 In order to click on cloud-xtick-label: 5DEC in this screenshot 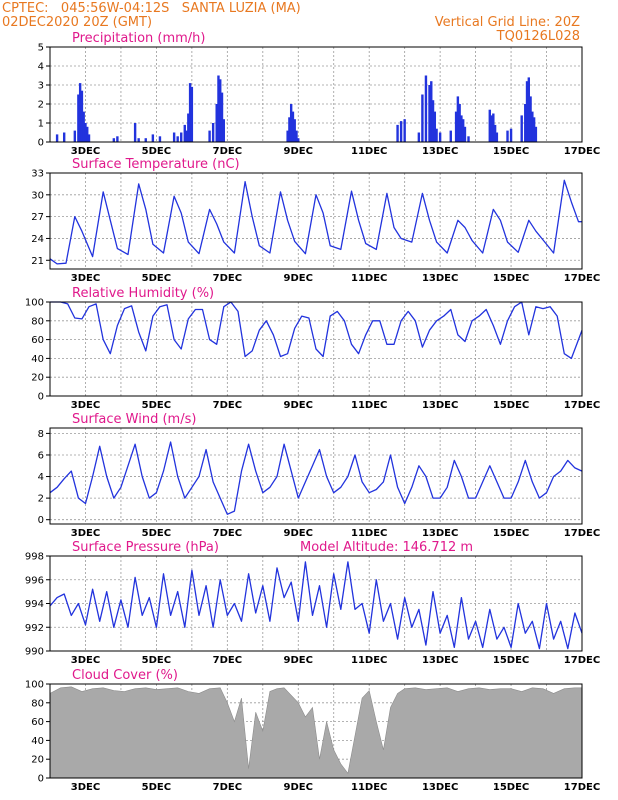, I will do `click(156, 787)`.